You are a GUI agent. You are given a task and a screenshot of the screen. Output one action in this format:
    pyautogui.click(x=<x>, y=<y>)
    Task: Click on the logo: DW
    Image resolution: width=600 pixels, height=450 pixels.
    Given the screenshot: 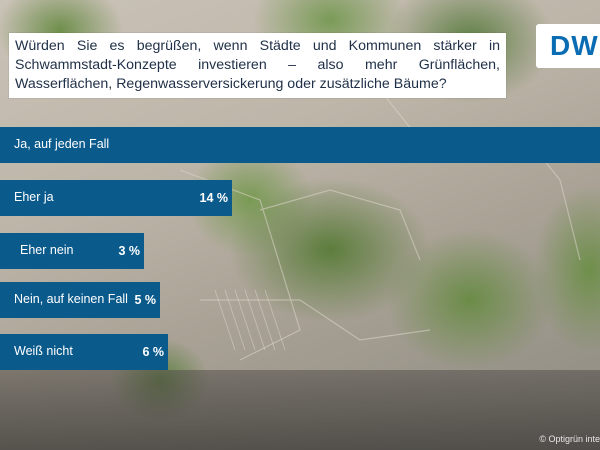 What is the action you would take?
    pyautogui.click(x=568, y=46)
    